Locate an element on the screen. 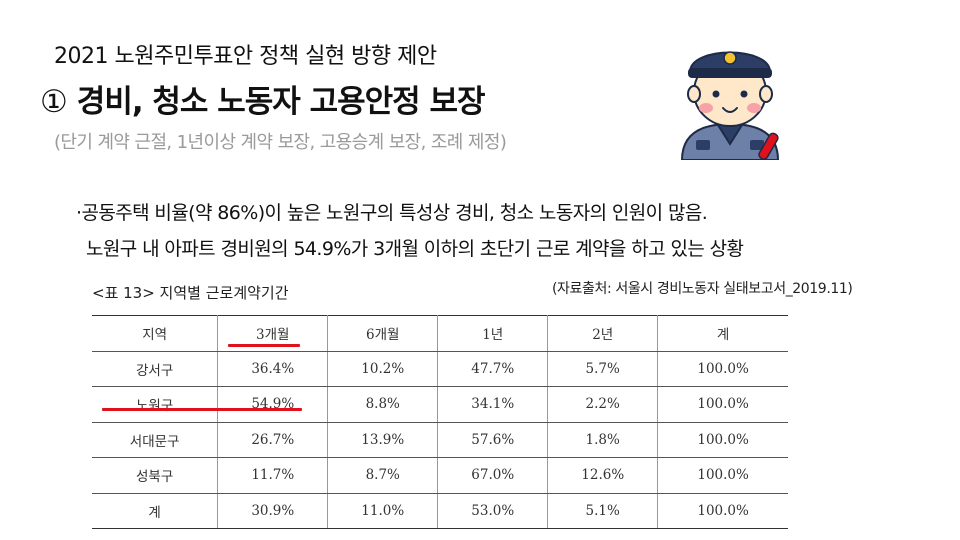 This screenshot has height=540, width=960. table-cell: 13.9% is located at coordinates (383, 439).